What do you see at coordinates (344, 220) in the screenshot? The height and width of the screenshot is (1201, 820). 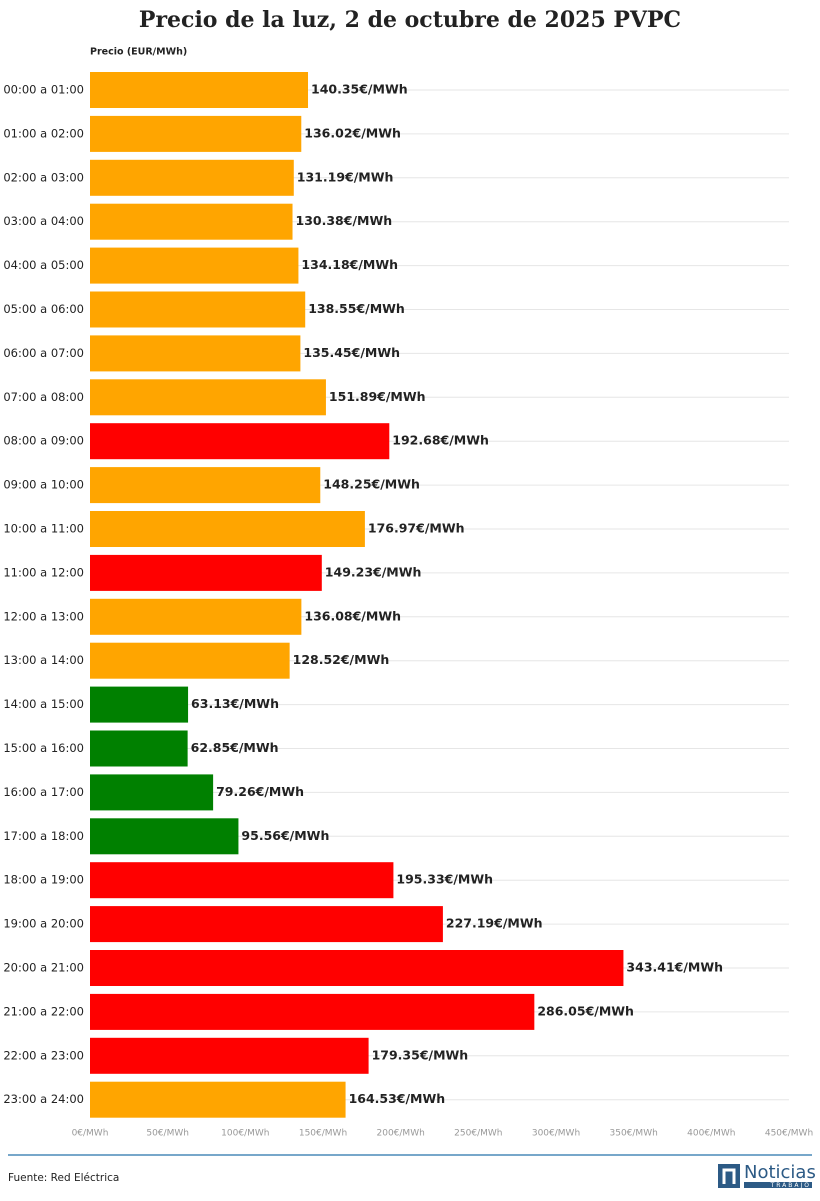 I see `value-label: 130.38€/MWh` at bounding box center [344, 220].